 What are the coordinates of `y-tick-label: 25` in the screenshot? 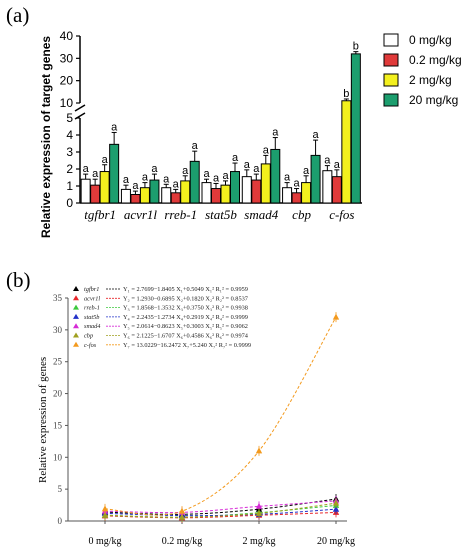 It's located at (58, 362).